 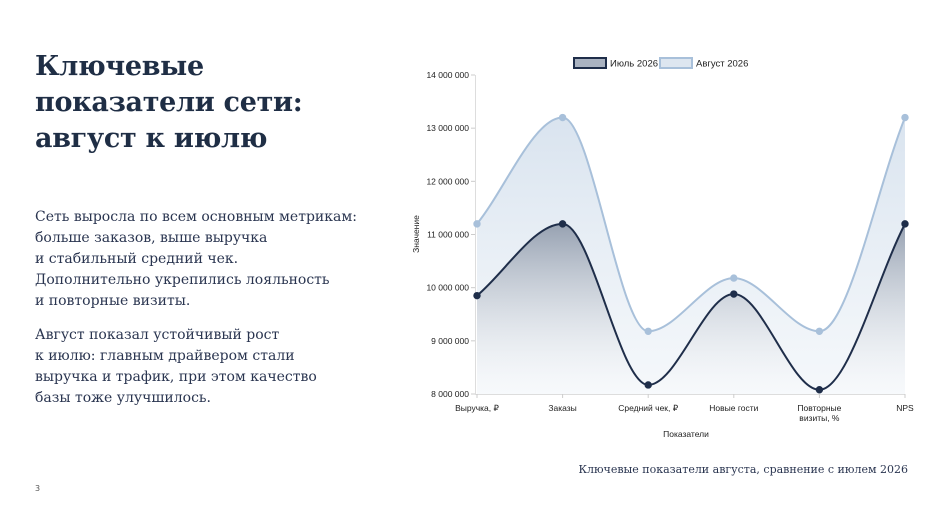 I want to click on x-axis-title: Показатели, so click(x=686, y=434).